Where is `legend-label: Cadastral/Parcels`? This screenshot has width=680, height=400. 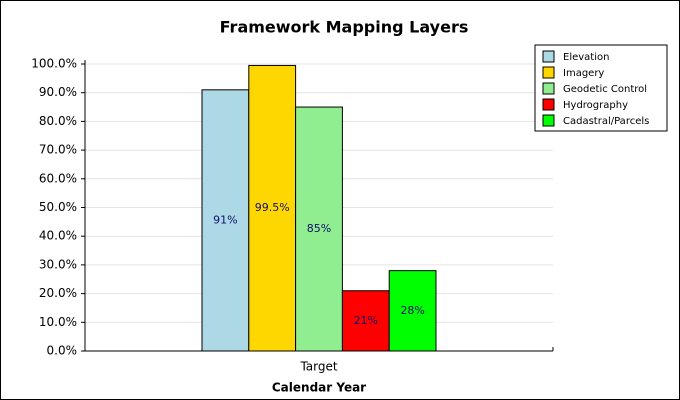
legend-label: Cadastral/Parcels is located at coordinates (606, 121).